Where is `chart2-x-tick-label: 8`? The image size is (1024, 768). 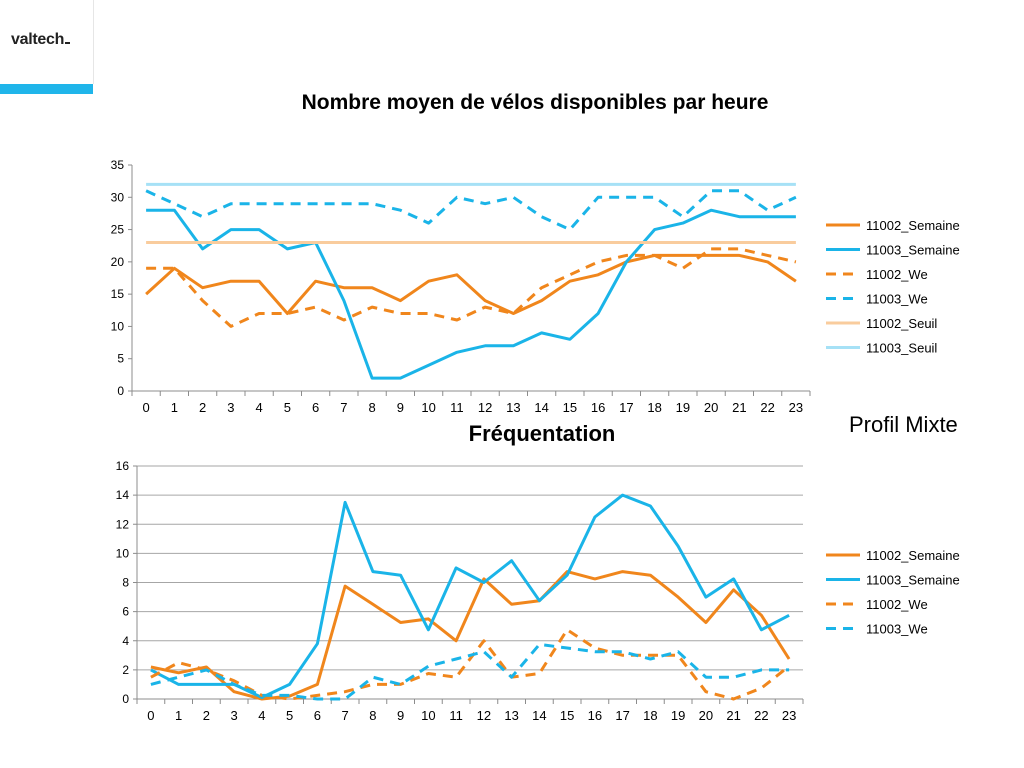
chart2-x-tick-label: 8 is located at coordinates (372, 715).